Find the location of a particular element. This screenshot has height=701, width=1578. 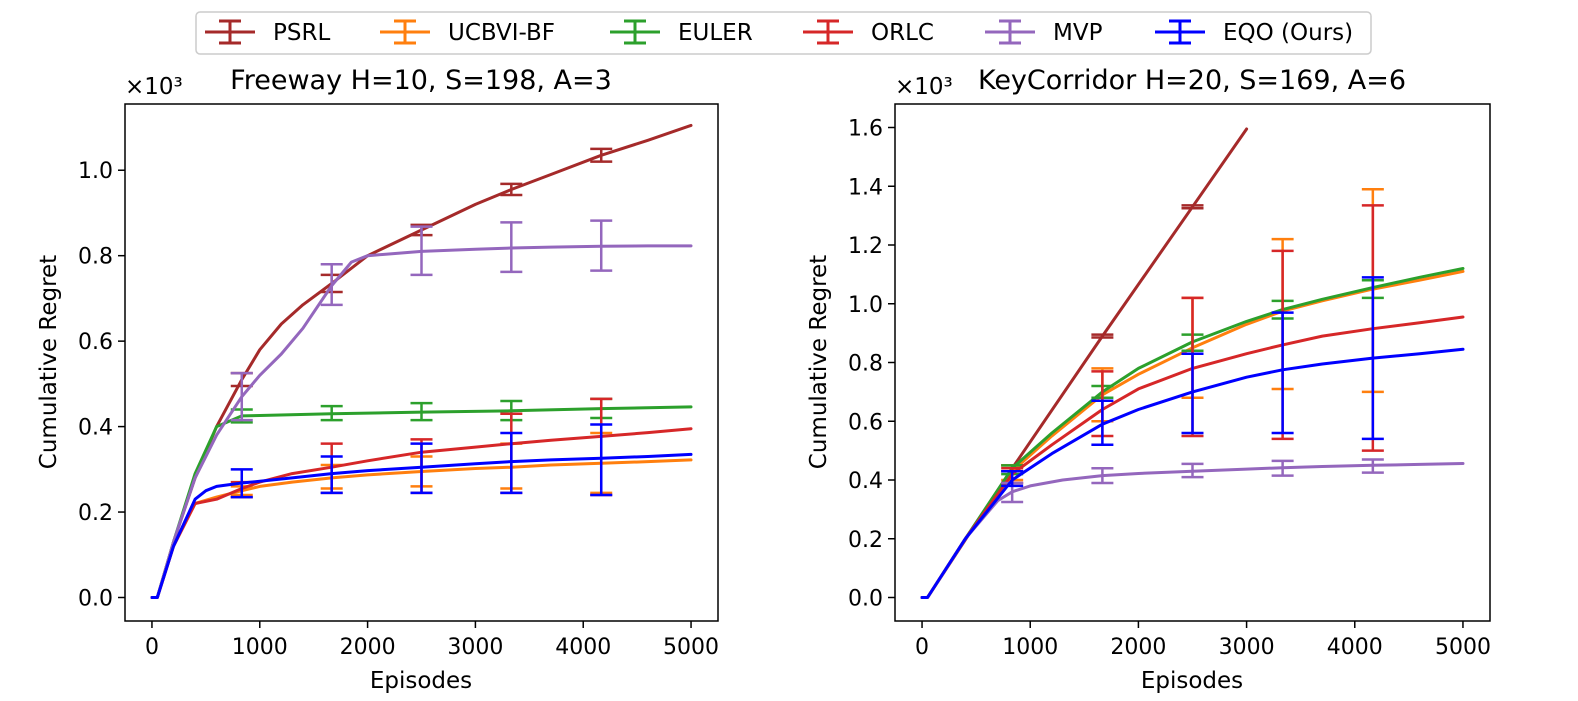

keycorridor-y-tick-label: 1.4 is located at coordinates (865, 187).